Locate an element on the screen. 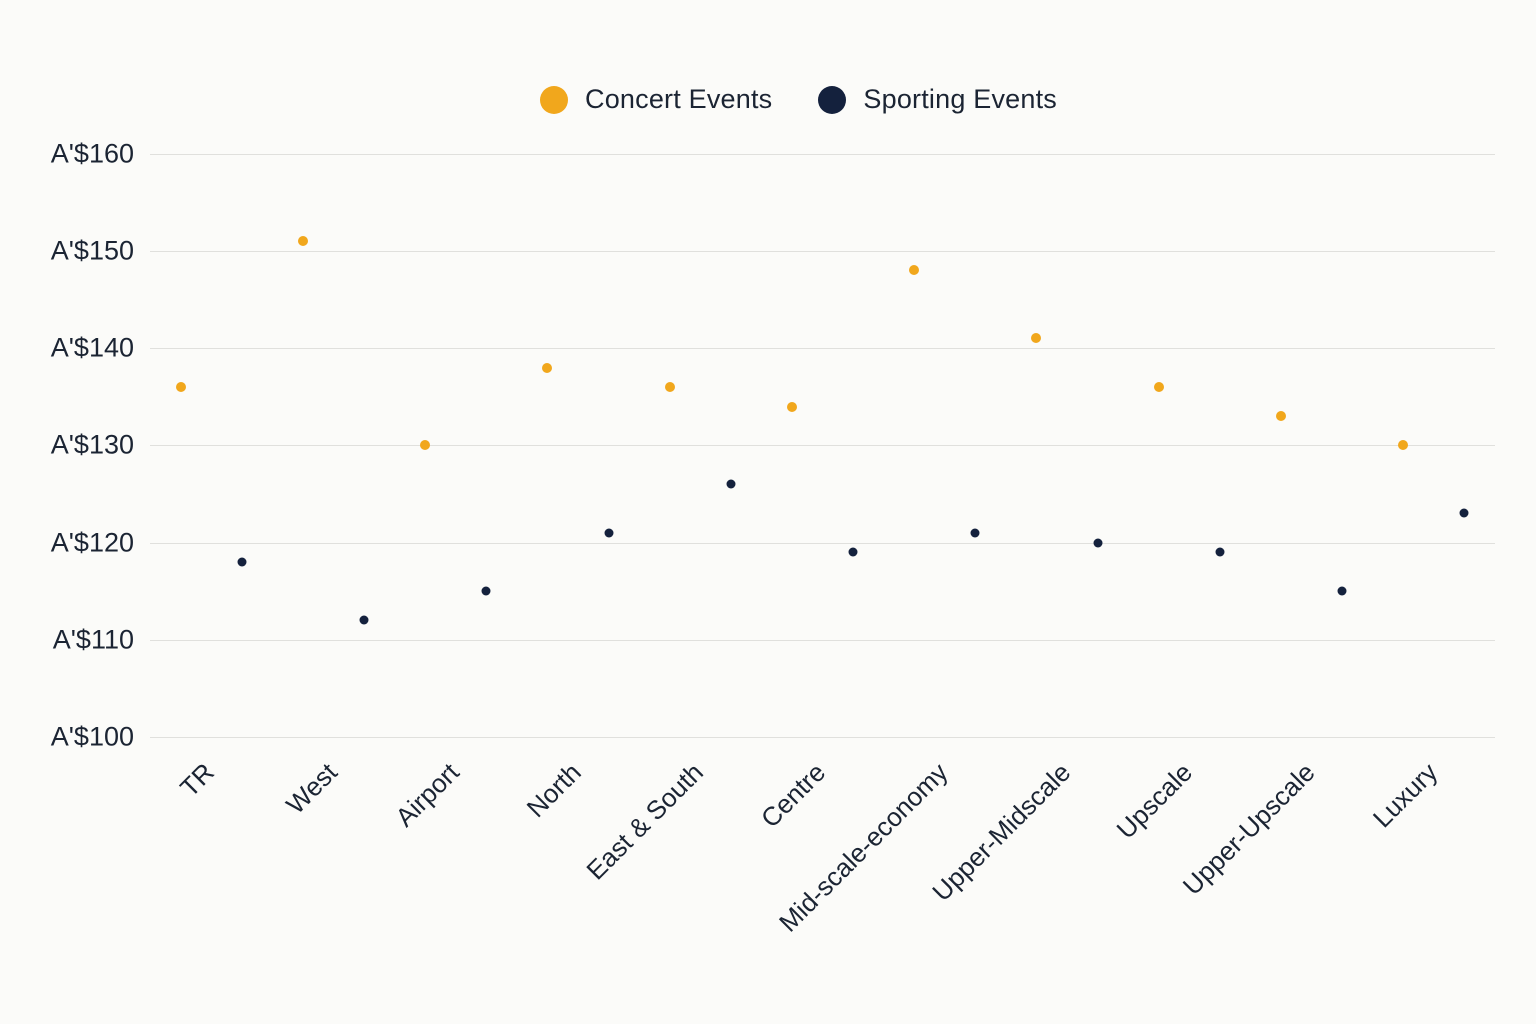 This screenshot has width=1536, height=1024. point-sporting-events-east-south is located at coordinates (731, 484).